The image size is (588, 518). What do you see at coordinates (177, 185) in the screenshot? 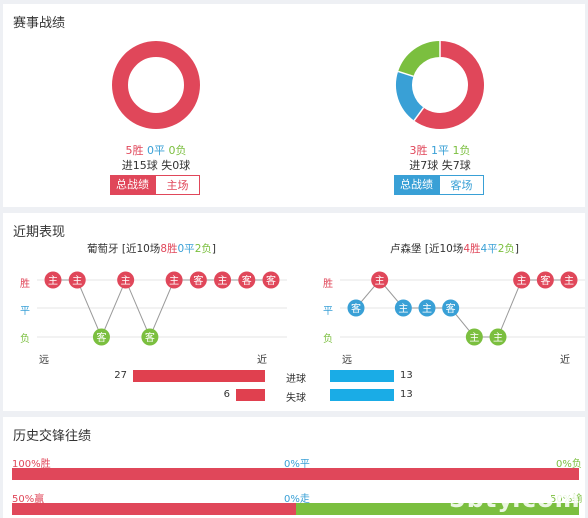
I see `left-home-button: 主场` at bounding box center [177, 185].